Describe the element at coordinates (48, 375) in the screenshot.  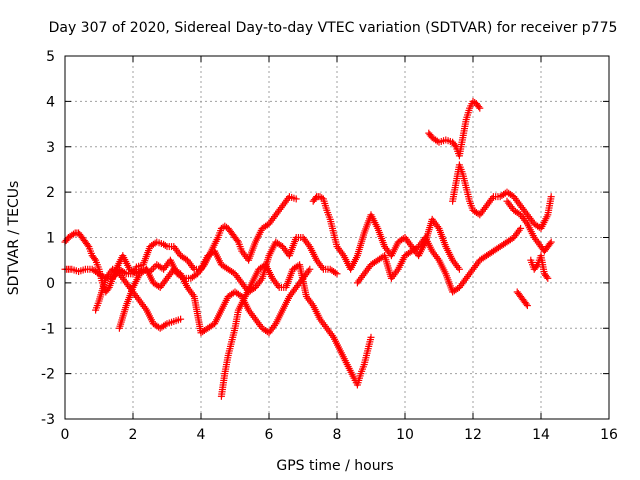
I see `y-tick-label: -2` at that location.